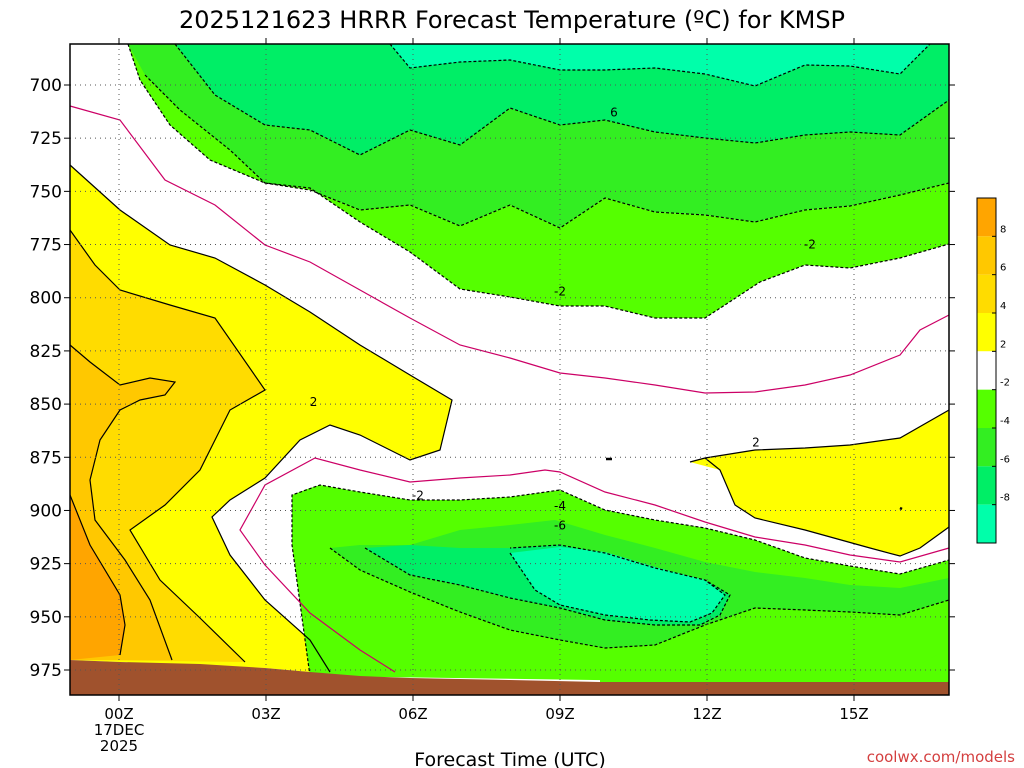 This screenshot has width=1024, height=768. What do you see at coordinates (46, 511) in the screenshot?
I see `y-tick-label: 900` at bounding box center [46, 511].